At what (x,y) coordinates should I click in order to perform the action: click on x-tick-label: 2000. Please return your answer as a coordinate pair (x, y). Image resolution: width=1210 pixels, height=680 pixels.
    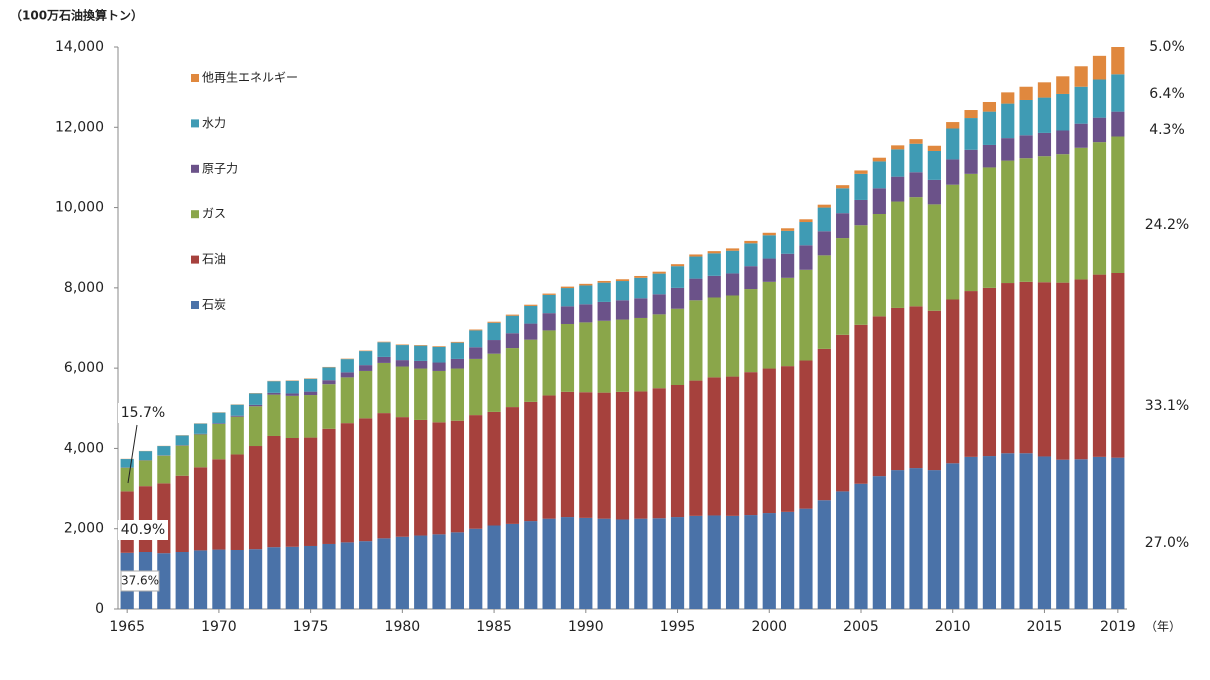
    Looking at the image, I should click on (769, 627).